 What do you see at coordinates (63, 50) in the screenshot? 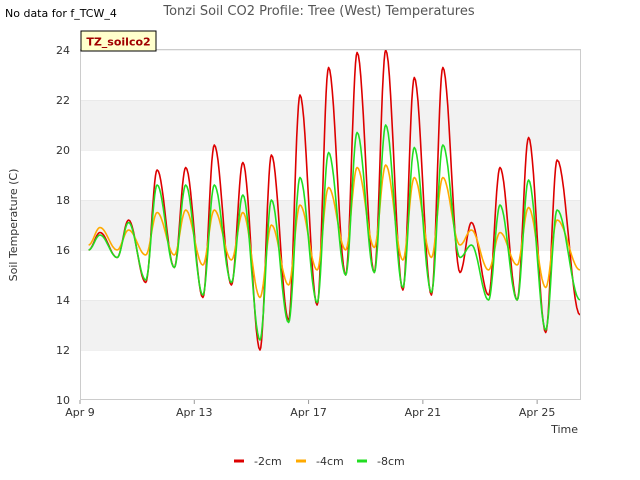
I see `y-tick-label: 24` at bounding box center [63, 50].